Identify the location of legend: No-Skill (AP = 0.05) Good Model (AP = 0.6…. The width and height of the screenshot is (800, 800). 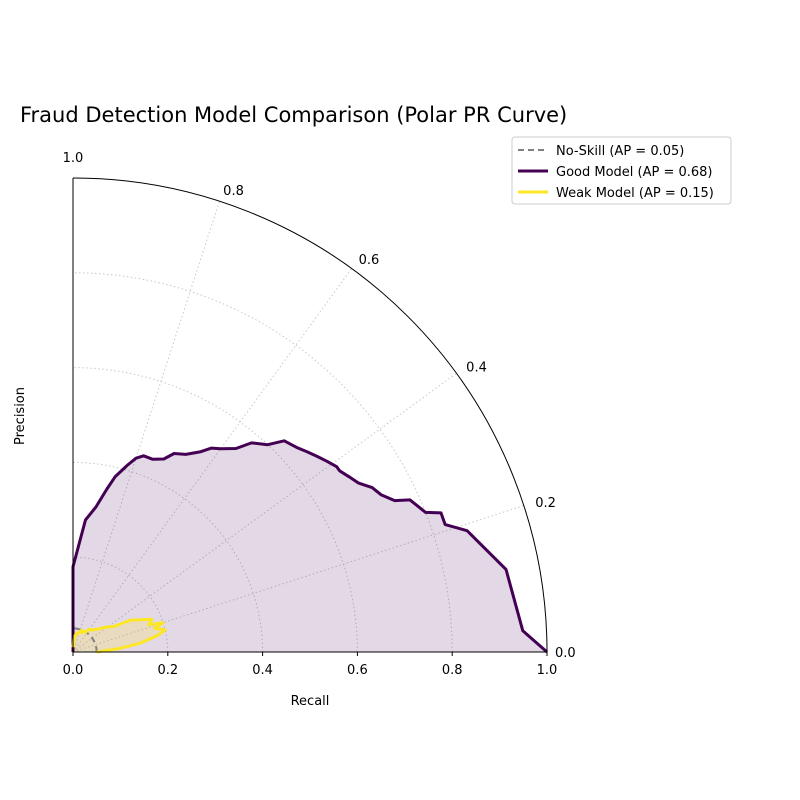
(621, 170).